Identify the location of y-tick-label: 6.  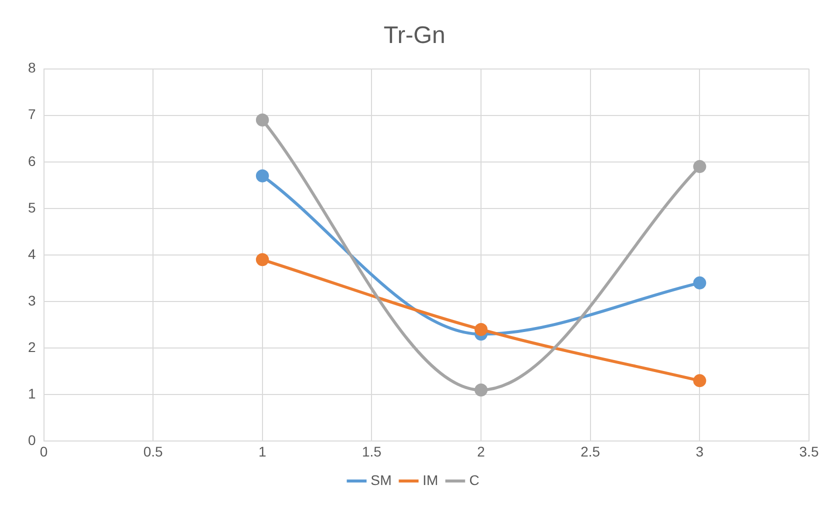
(32, 160).